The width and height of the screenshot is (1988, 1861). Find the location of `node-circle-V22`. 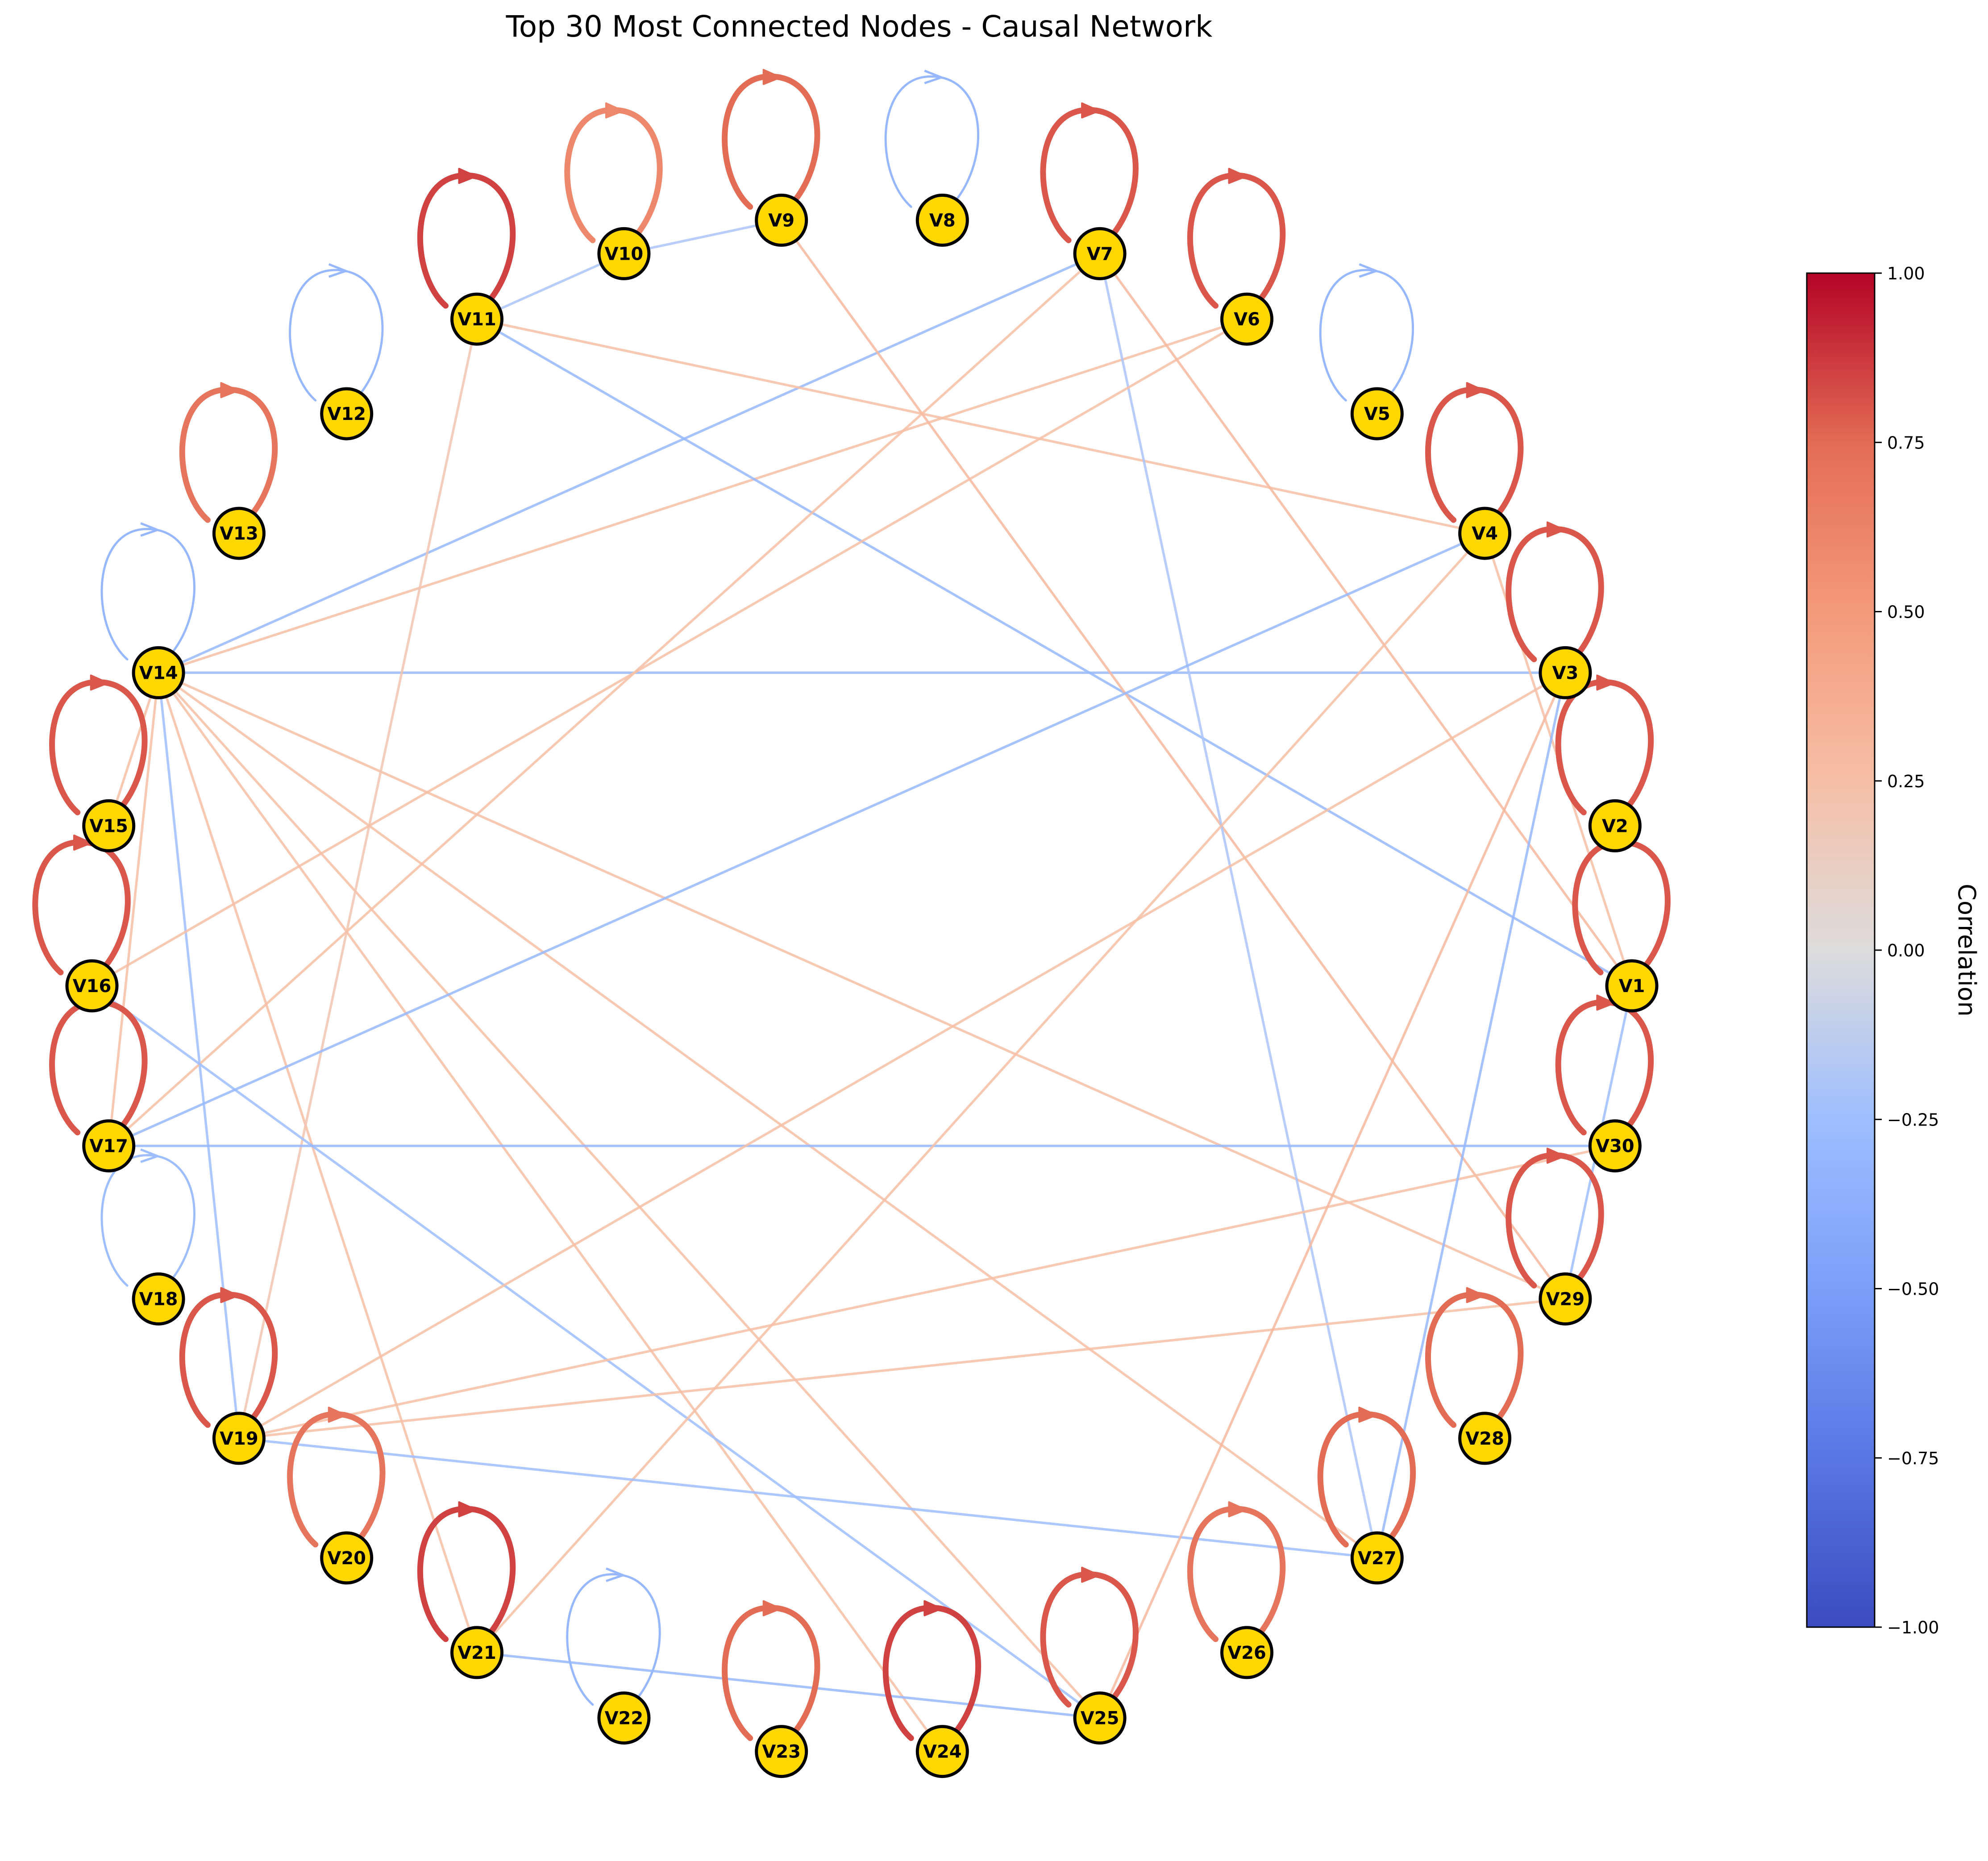

node-circle-V22 is located at coordinates (624, 1718).